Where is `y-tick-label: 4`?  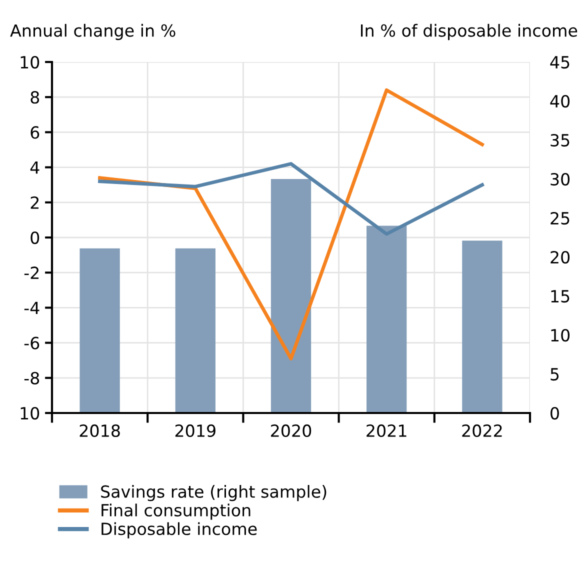 y-tick-label: 4 is located at coordinates (35, 167).